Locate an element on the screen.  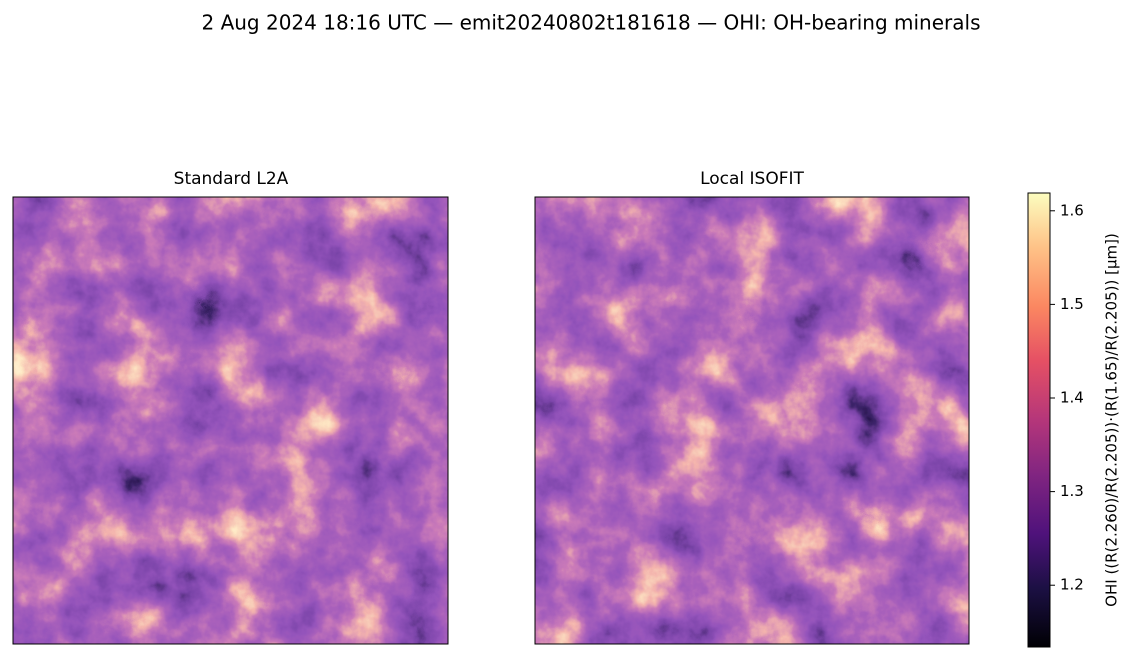
tick-label: 1.3 is located at coordinates (1072, 491).